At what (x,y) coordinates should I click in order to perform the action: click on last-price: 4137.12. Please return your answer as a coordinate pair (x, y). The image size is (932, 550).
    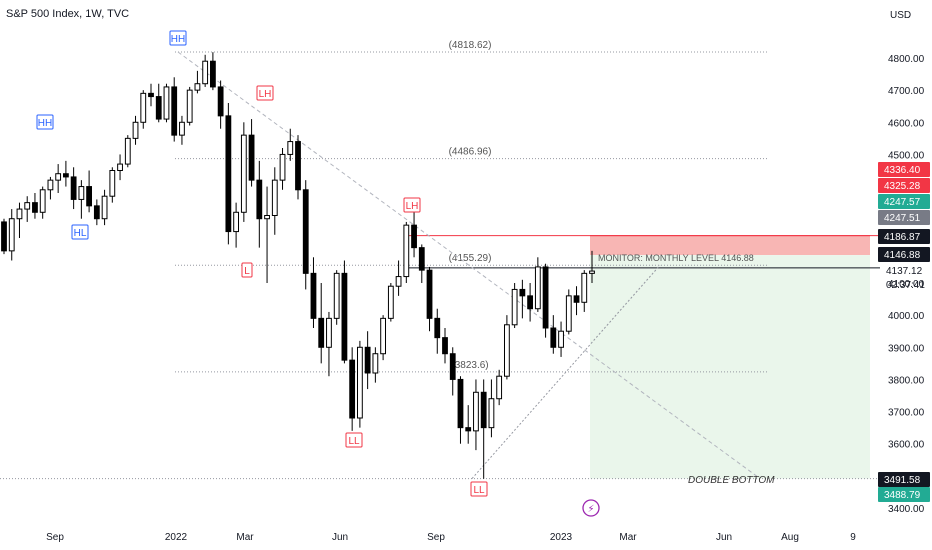
    Looking at the image, I should click on (904, 271).